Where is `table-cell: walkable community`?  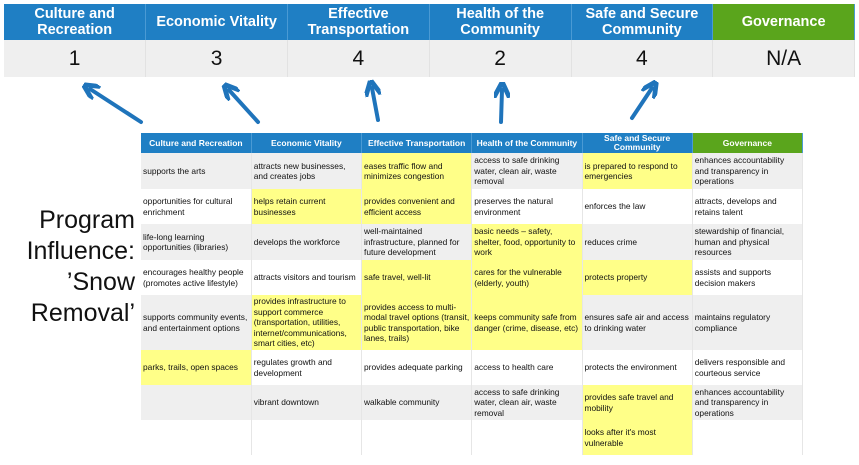
table-cell: walkable community is located at coordinates (417, 402).